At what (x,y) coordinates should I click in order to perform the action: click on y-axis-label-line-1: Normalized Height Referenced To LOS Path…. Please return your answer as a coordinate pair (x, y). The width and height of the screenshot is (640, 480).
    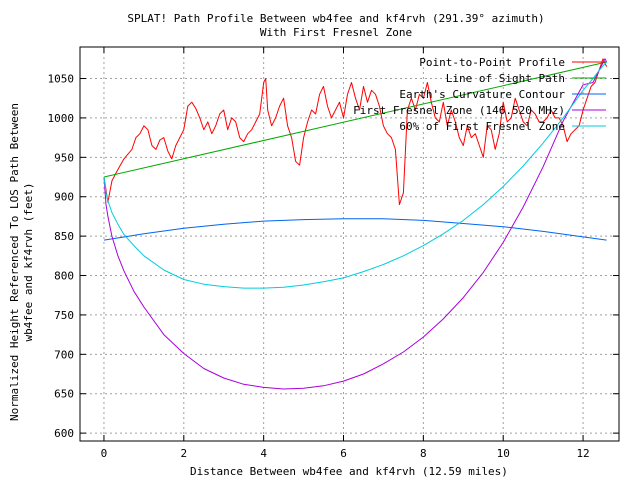
    Looking at the image, I should click on (14, 262).